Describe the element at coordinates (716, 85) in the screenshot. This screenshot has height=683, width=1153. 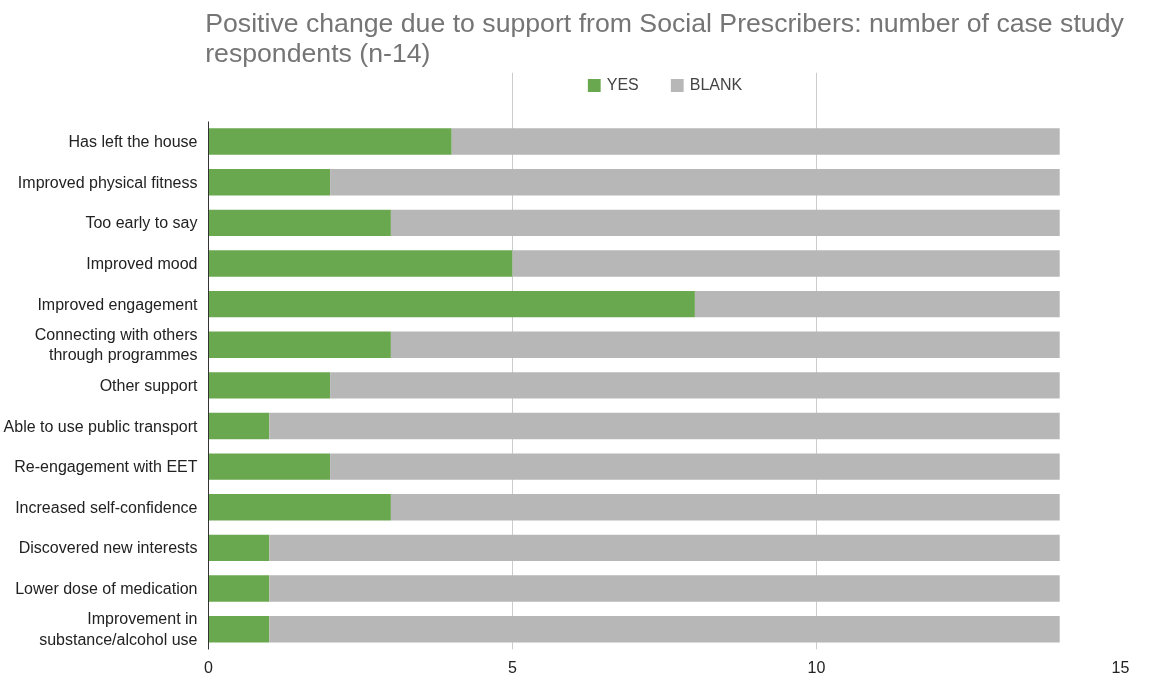
I see `legend-label: BLANK` at that location.